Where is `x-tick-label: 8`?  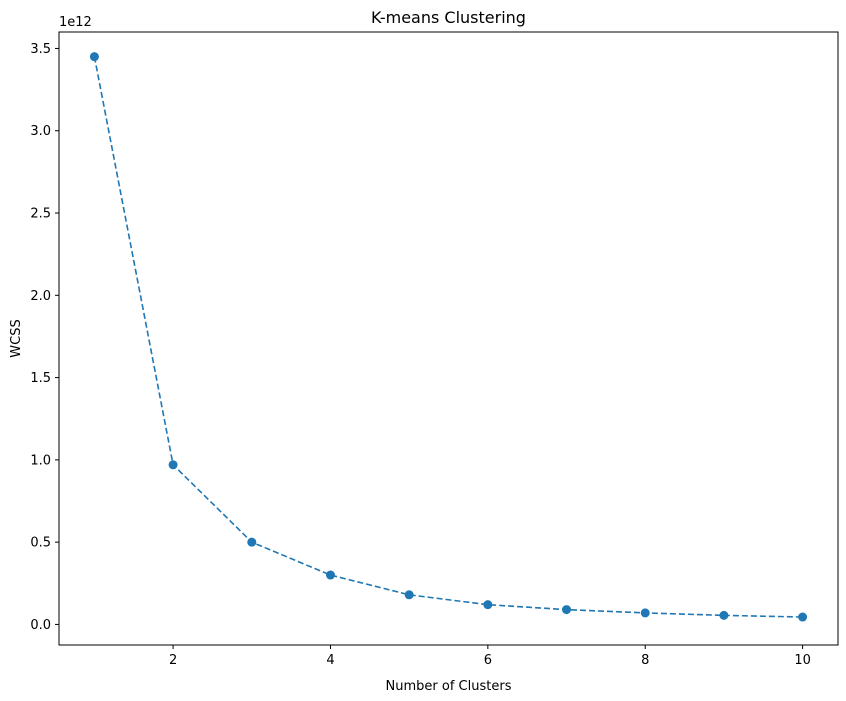 x-tick-label: 8 is located at coordinates (645, 660).